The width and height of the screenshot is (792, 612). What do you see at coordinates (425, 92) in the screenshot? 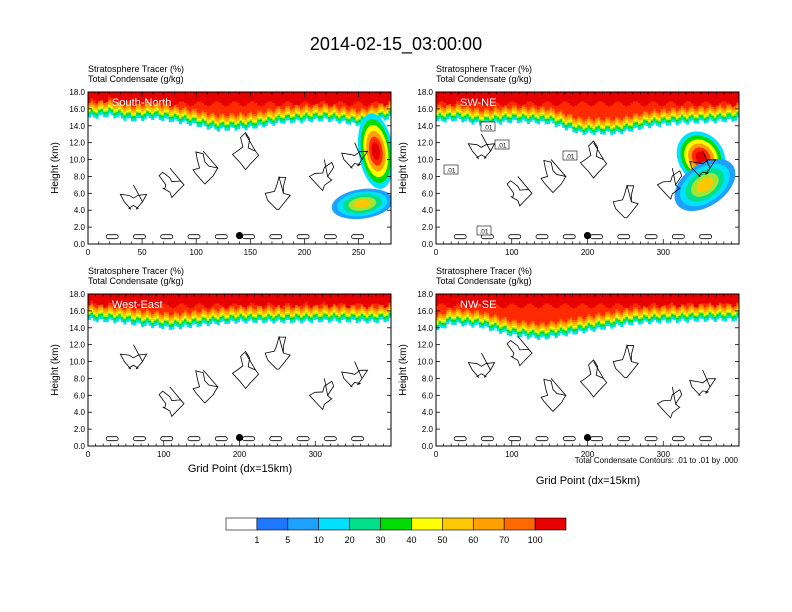
I see `y-tick-label: 18.0` at bounding box center [425, 92].